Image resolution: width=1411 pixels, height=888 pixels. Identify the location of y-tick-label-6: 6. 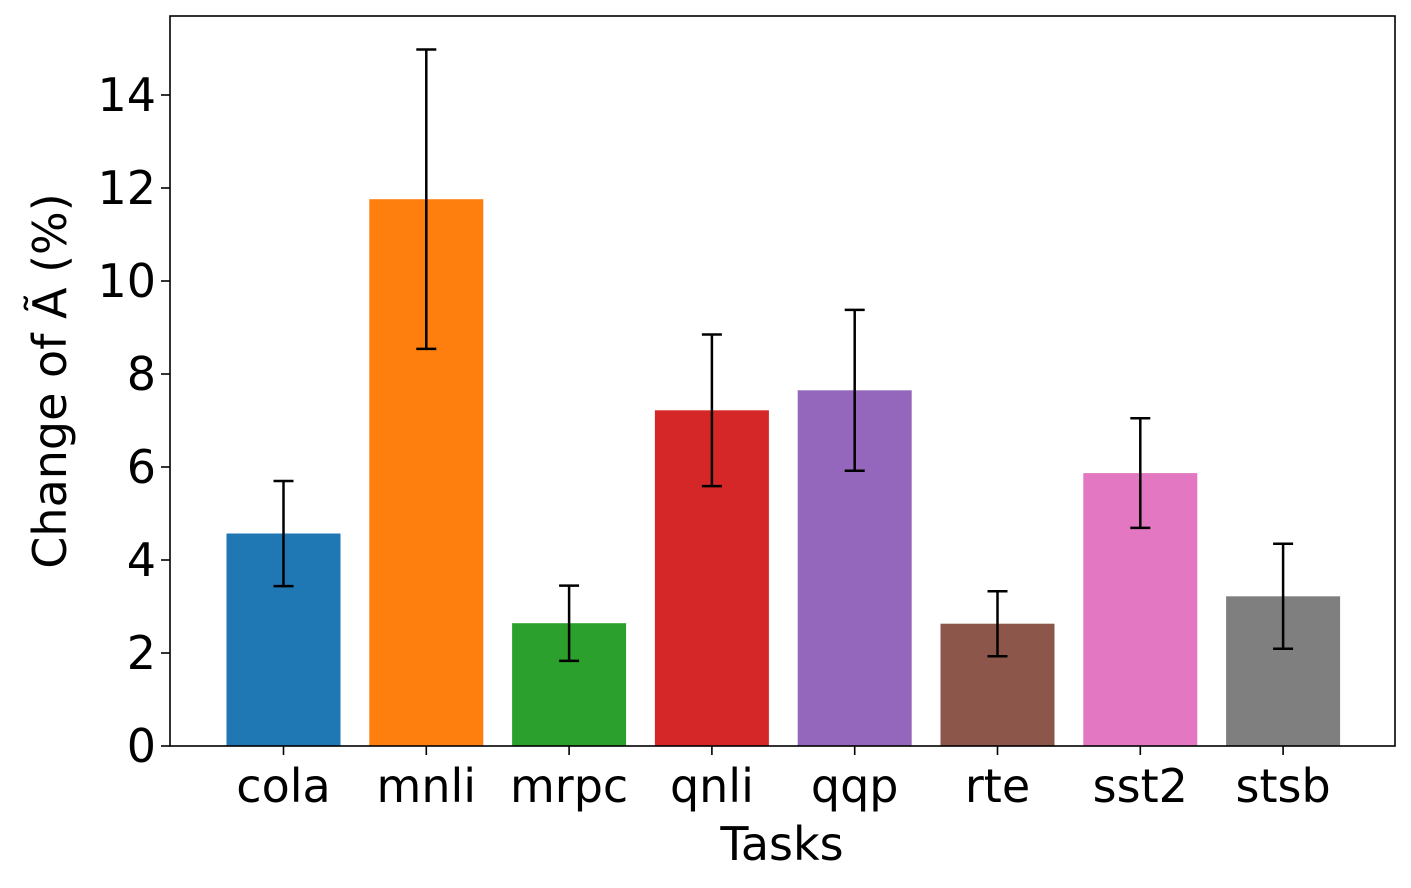
(141, 467).